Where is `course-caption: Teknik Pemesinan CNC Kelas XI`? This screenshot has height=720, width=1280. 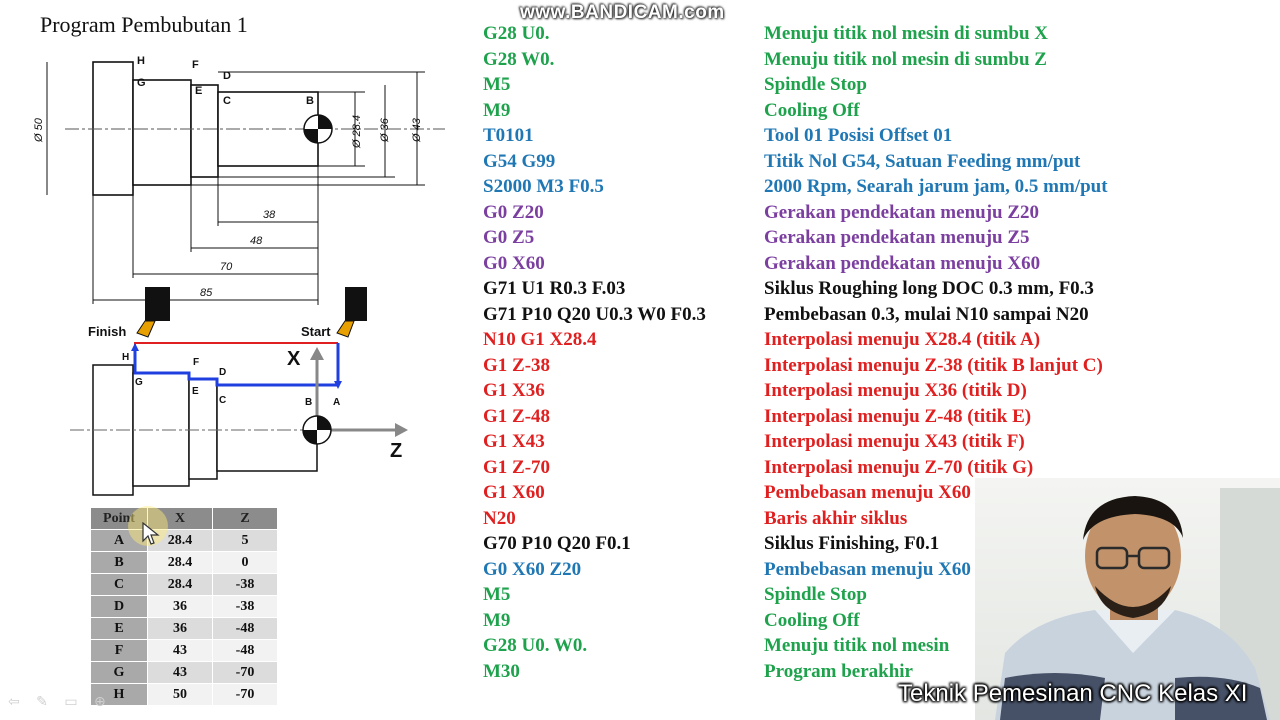
course-caption: Teknik Pemesinan CNC Kelas XI is located at coordinates (1073, 693).